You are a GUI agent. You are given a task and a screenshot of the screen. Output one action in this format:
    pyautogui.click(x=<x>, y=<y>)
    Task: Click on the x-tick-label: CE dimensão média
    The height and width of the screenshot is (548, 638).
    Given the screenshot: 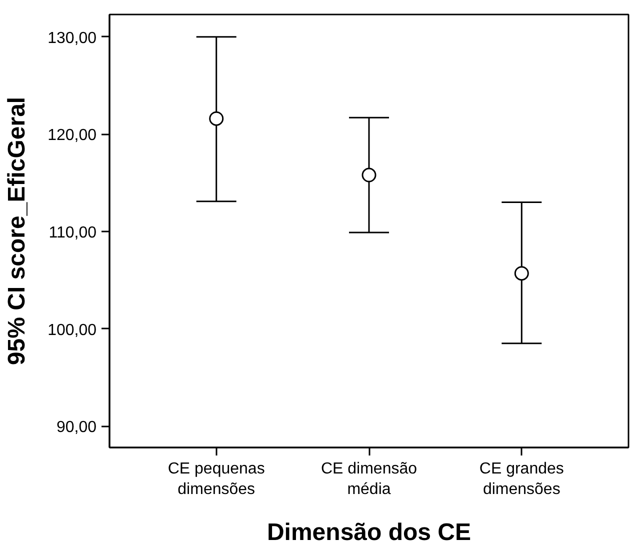 What is the action you would take?
    pyautogui.click(x=369, y=479)
    